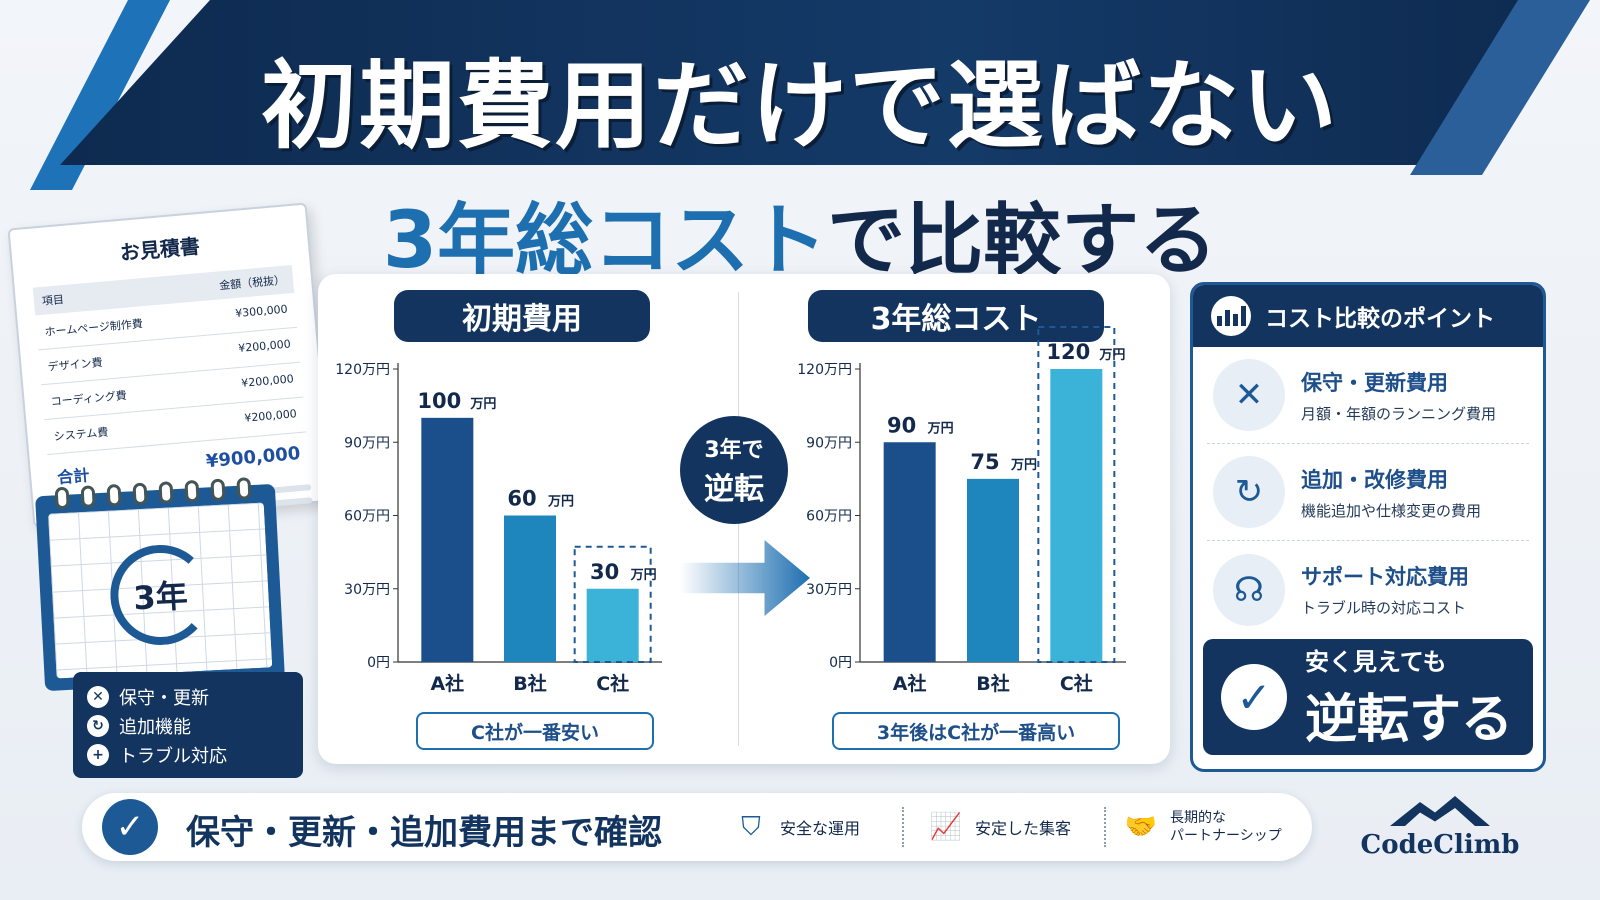 The height and width of the screenshot is (900, 1600). What do you see at coordinates (800, 106) in the screenshot?
I see `page-title: 初期費用だけで選ばない` at bounding box center [800, 106].